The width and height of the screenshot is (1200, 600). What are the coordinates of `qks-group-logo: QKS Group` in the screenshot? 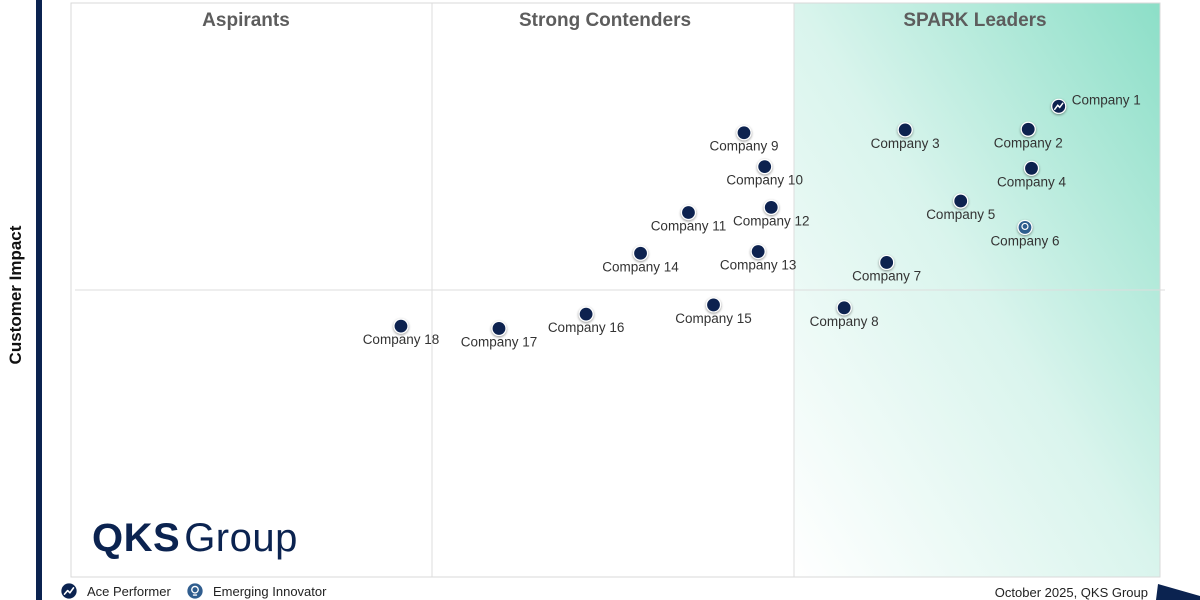 It's located at (195, 538).